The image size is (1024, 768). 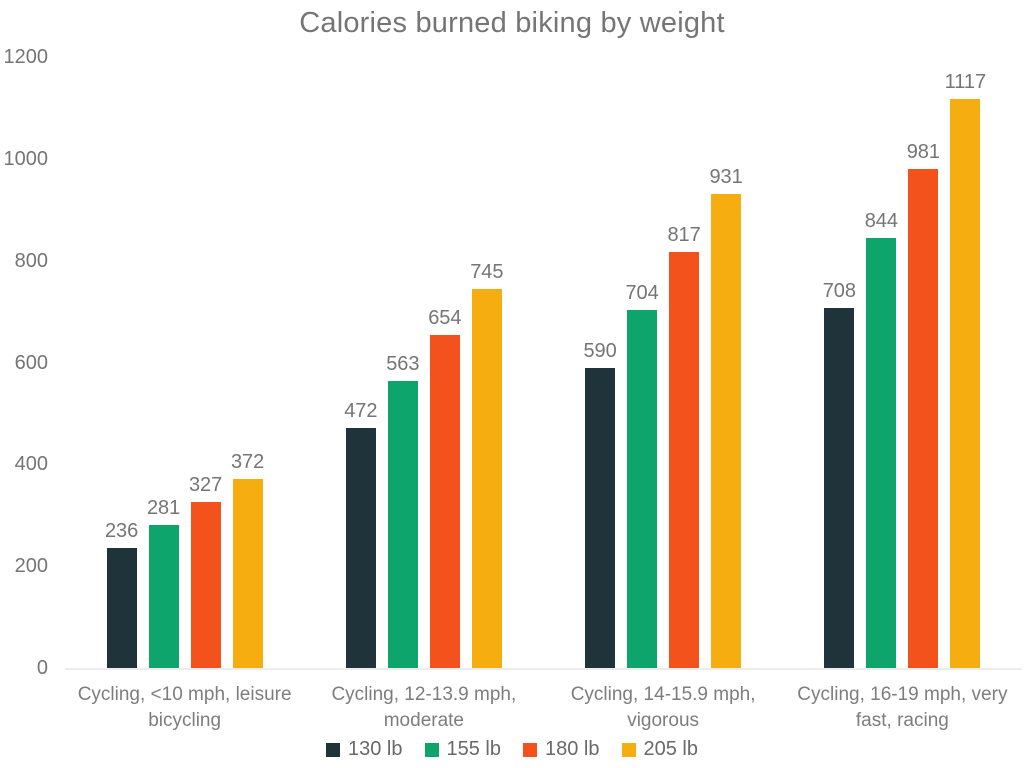 What do you see at coordinates (663, 707) in the screenshot?
I see `category-label: Cycling, 14-15.9 mph, vigorous` at bounding box center [663, 707].